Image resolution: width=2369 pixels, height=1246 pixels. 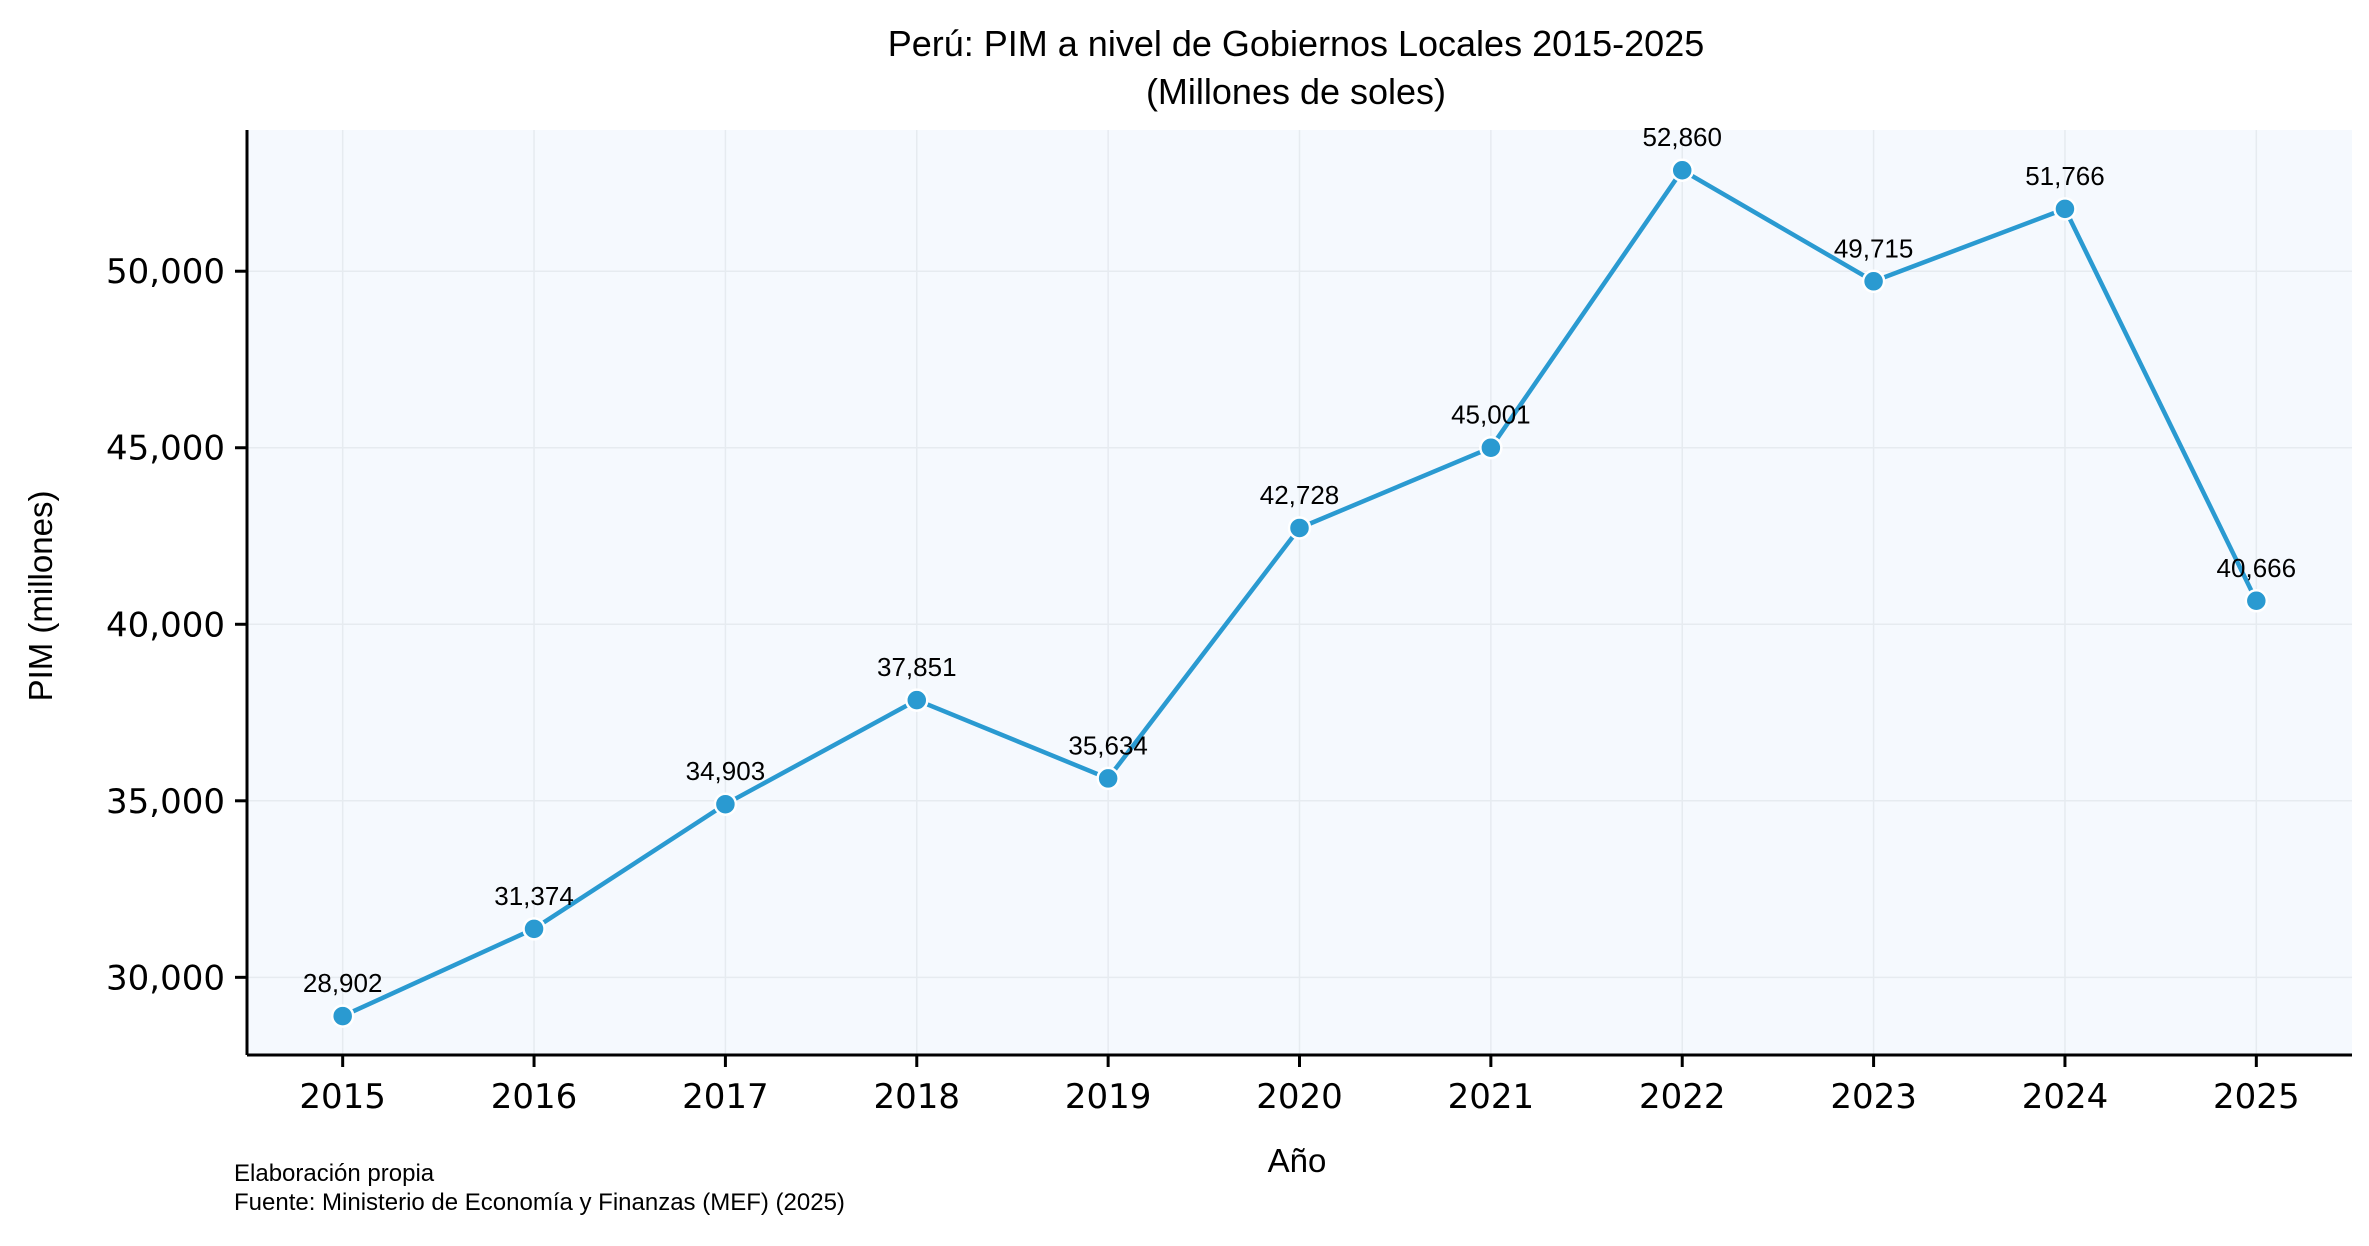 I want to click on data-point-2020, so click(x=1299, y=528).